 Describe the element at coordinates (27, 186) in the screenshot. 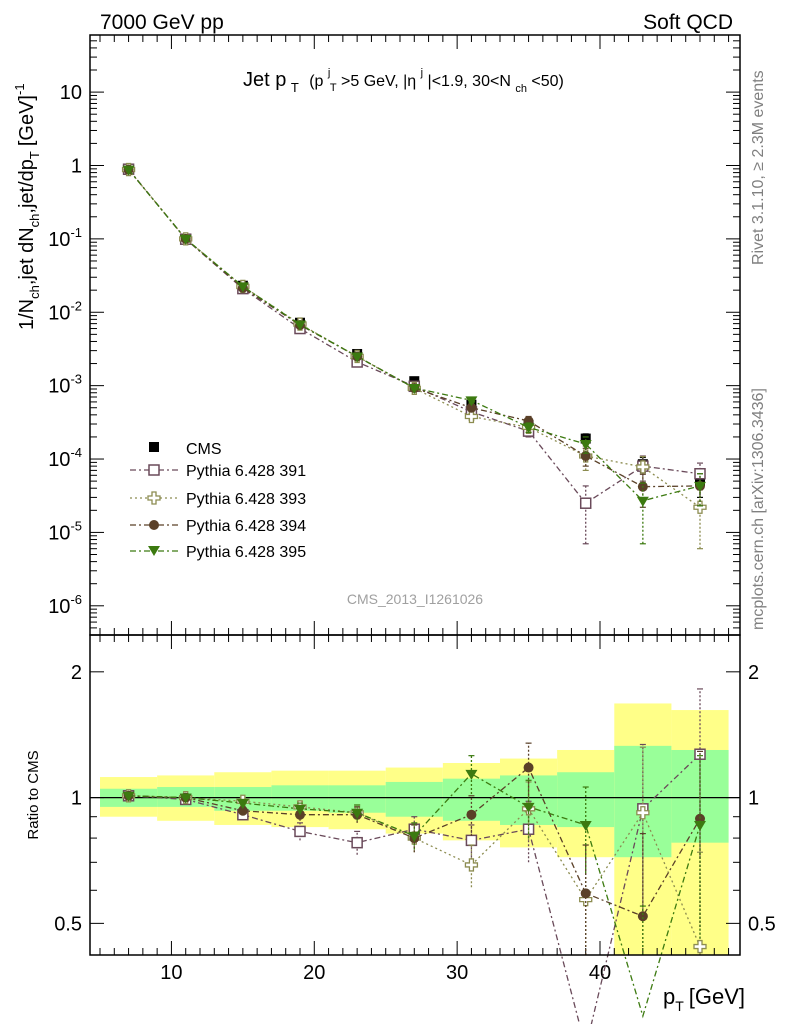

I see `ylabel-part-3: ,jet/dp` at that location.